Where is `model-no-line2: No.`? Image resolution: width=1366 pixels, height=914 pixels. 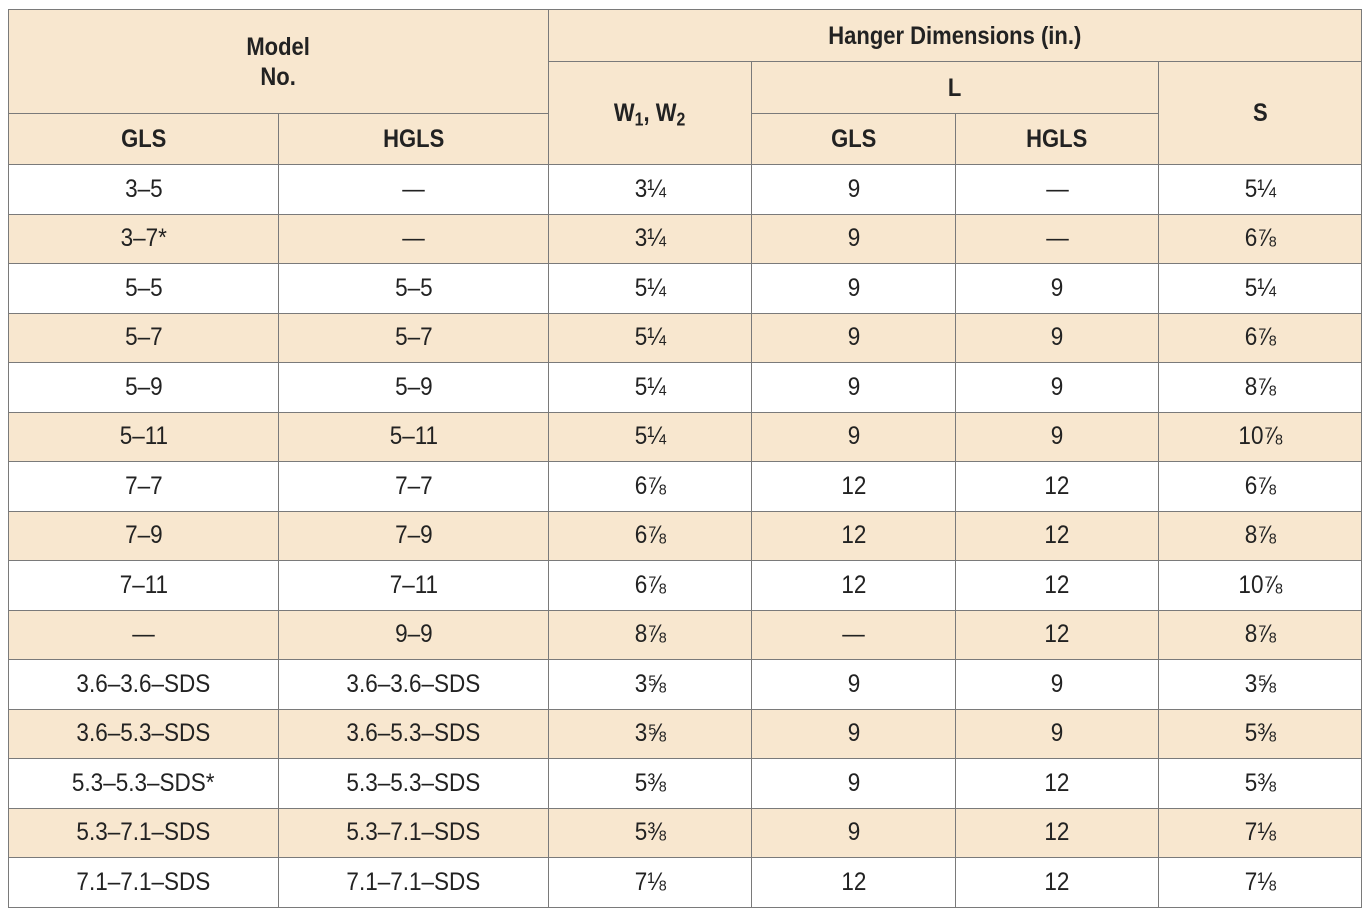 model-no-line2: No. is located at coordinates (278, 76).